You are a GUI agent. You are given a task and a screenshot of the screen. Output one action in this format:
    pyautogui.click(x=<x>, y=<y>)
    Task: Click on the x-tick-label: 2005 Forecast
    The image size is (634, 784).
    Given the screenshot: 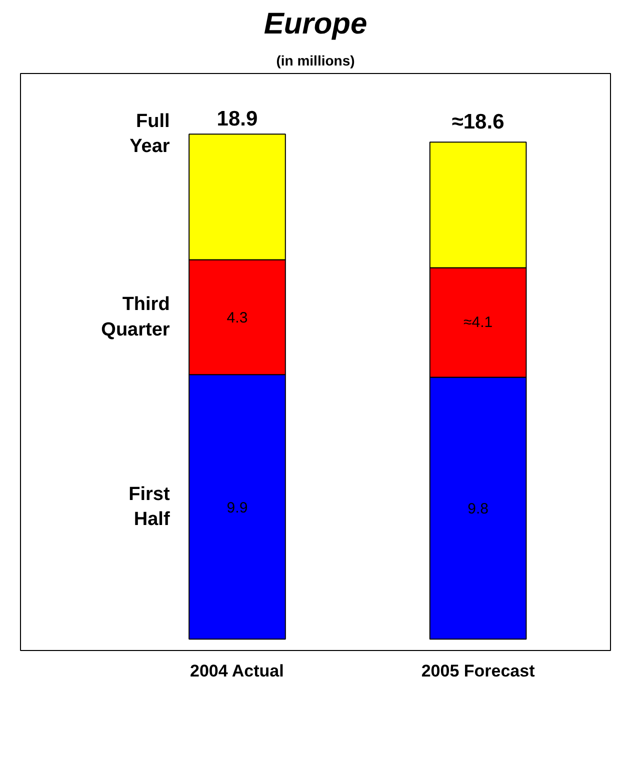 What is the action you would take?
    pyautogui.click(x=478, y=671)
    